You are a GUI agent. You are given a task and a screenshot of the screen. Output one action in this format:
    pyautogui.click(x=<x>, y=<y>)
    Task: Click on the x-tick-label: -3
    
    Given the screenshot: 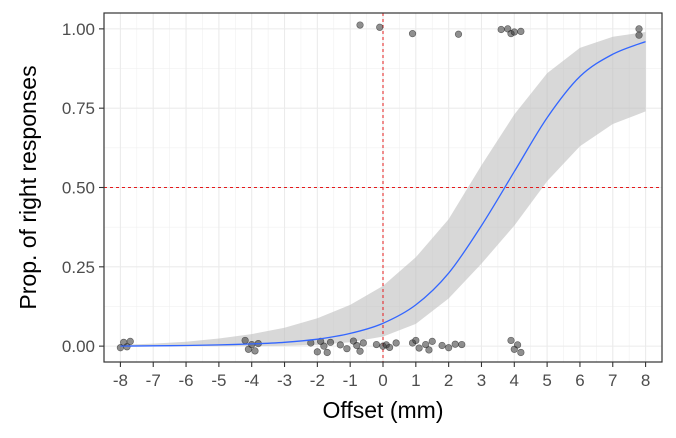 What is the action you would take?
    pyautogui.click(x=284, y=380)
    